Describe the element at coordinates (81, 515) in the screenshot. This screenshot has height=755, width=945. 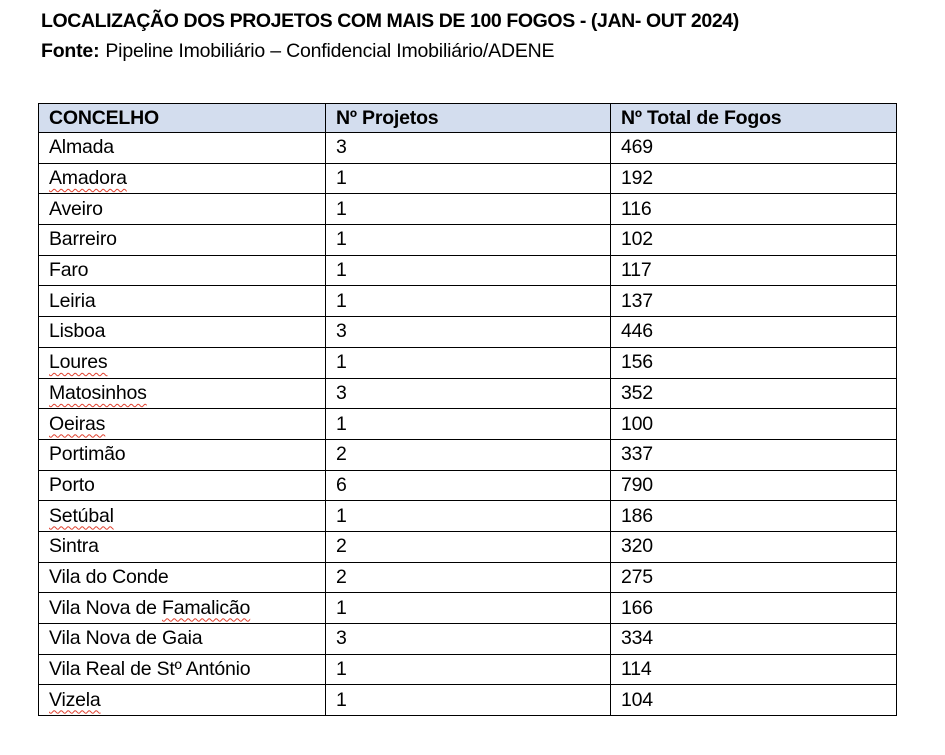
I see `misspelled-word: Setúbal` at that location.